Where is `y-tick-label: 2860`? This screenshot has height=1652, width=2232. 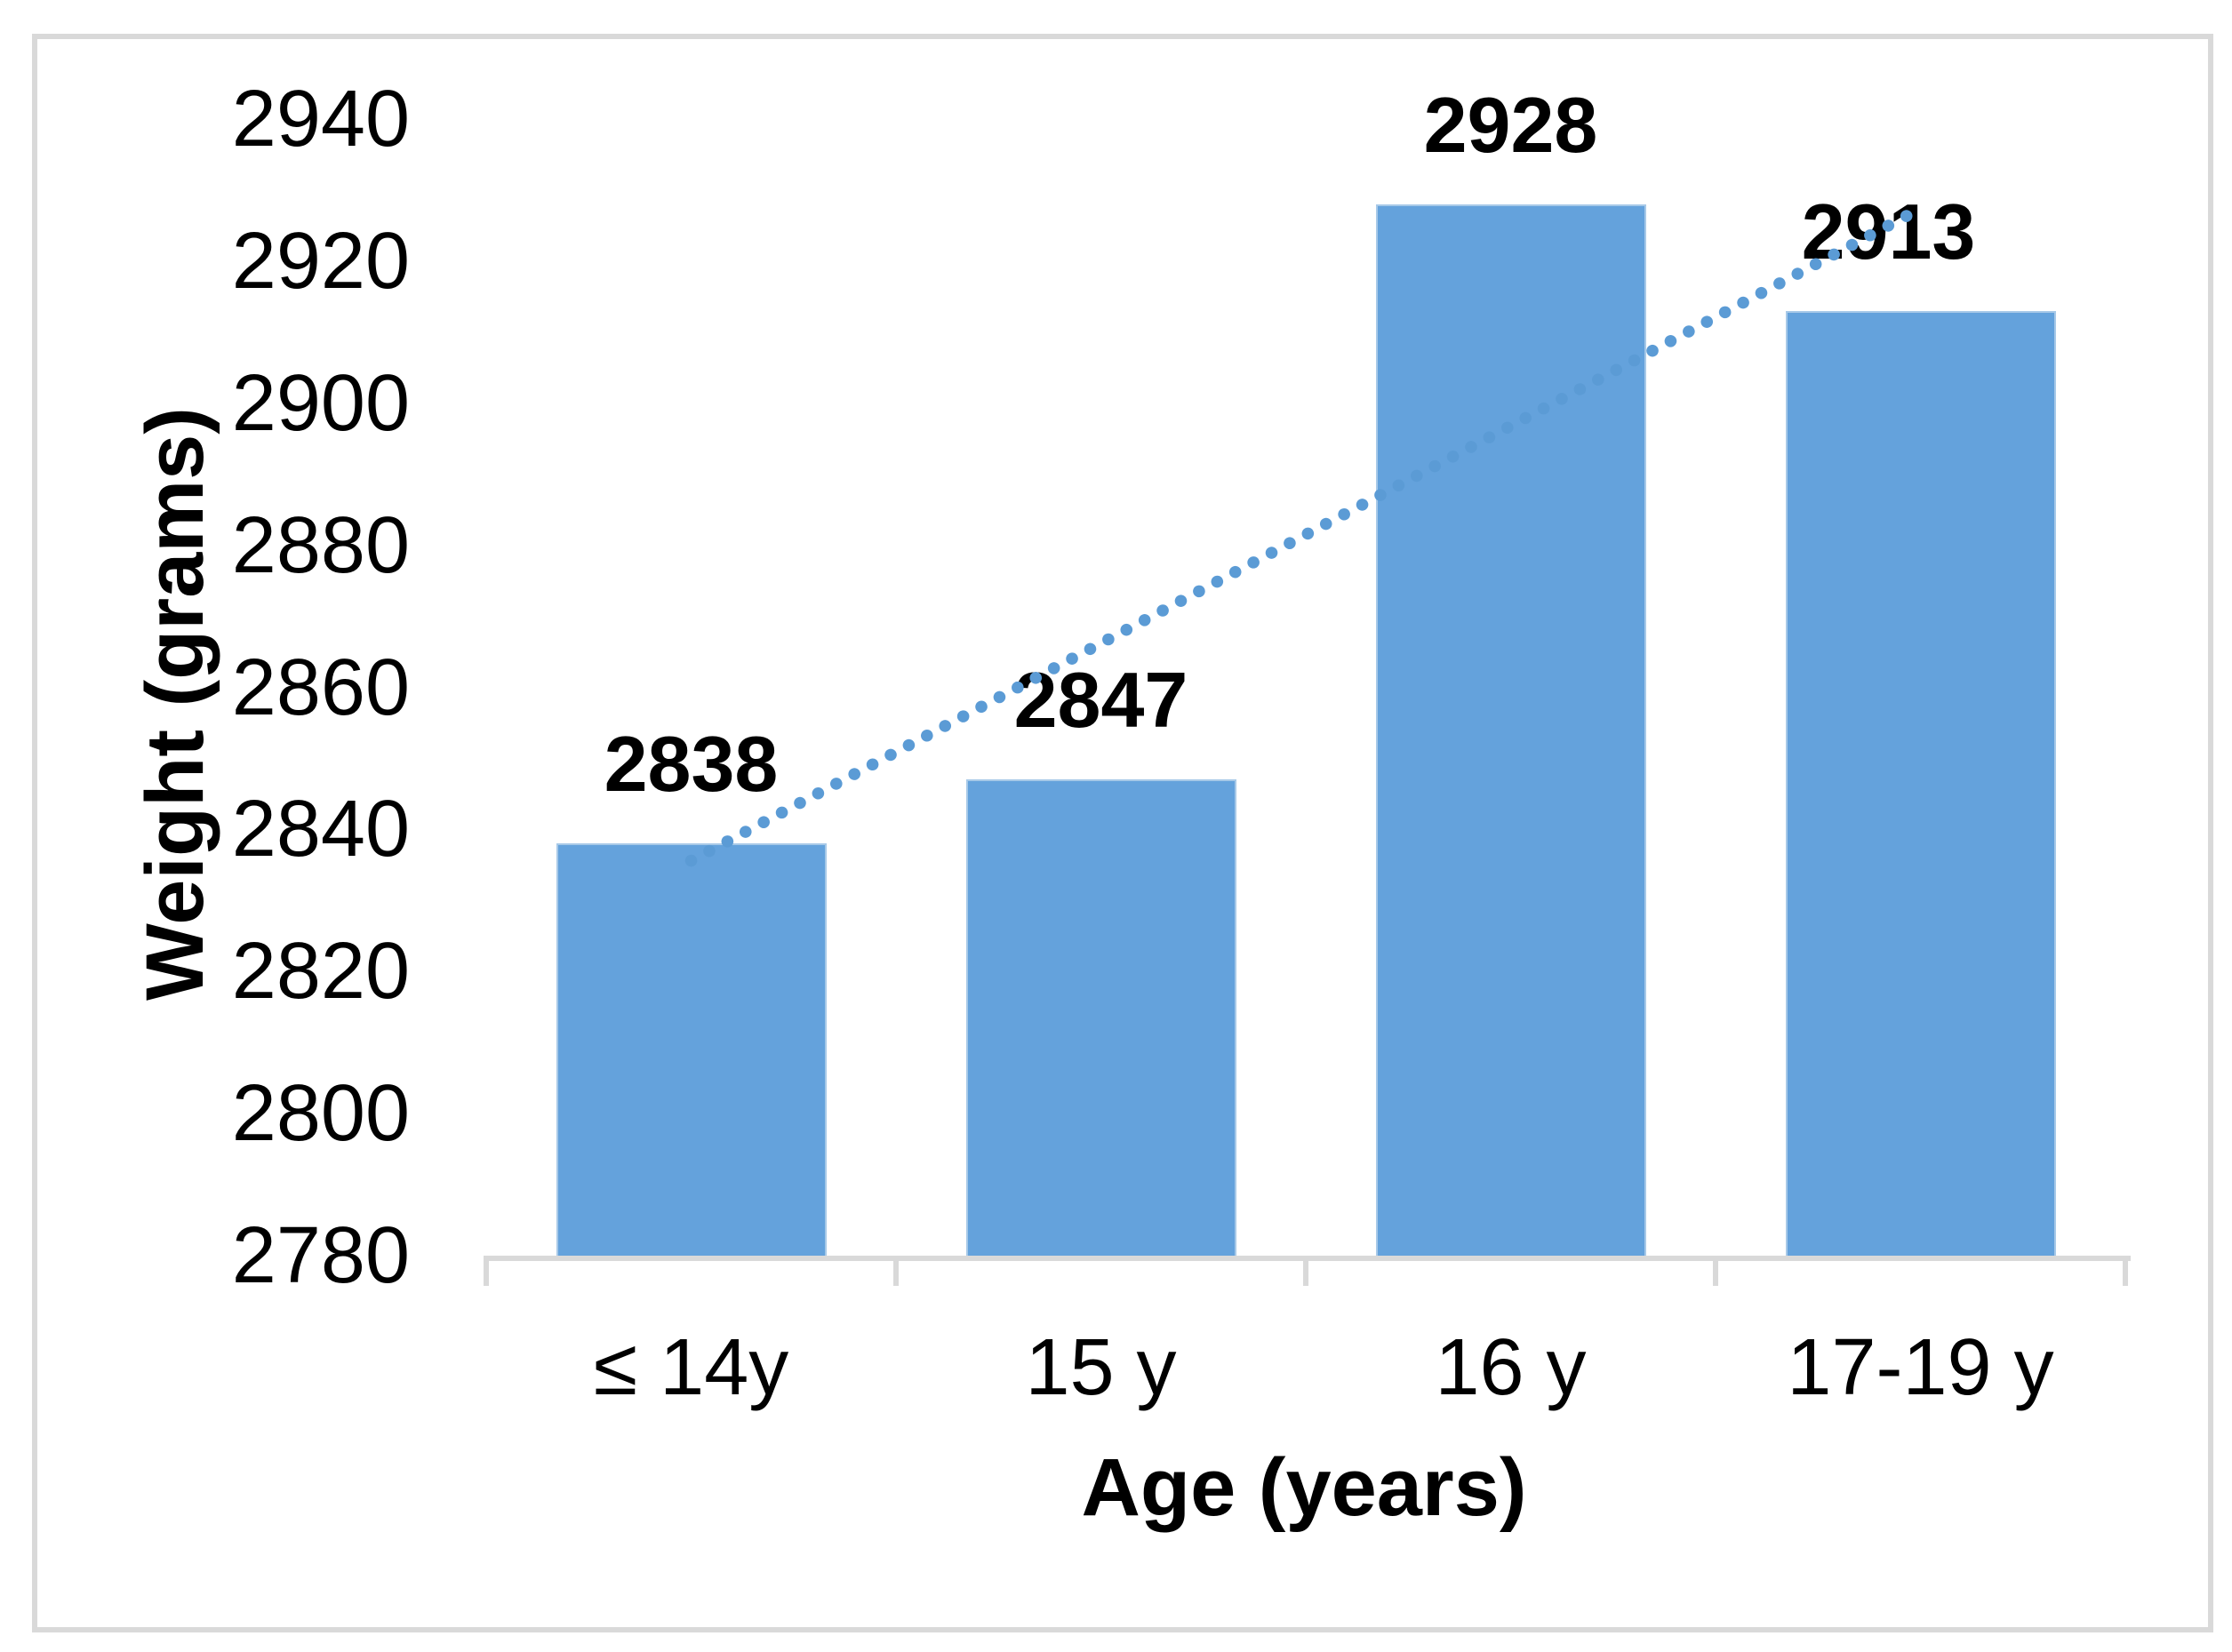 y-tick-label: 2860 is located at coordinates (320, 687).